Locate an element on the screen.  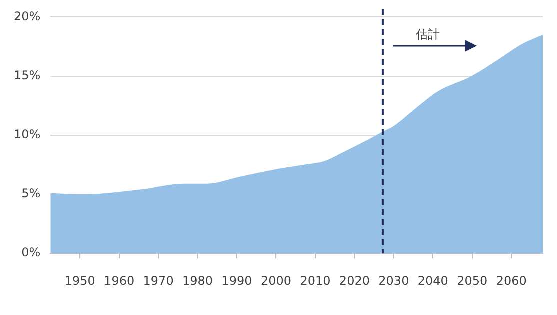
x-tick-label: 1990 is located at coordinates (237, 281).